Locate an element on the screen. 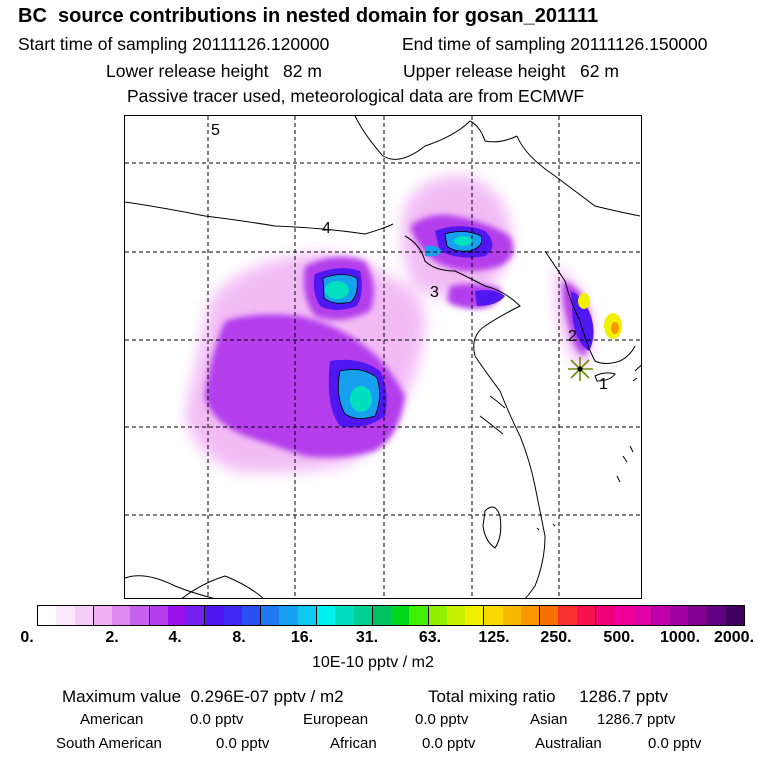 This screenshot has height=768, width=768. australian-label: Australian is located at coordinates (568, 743).